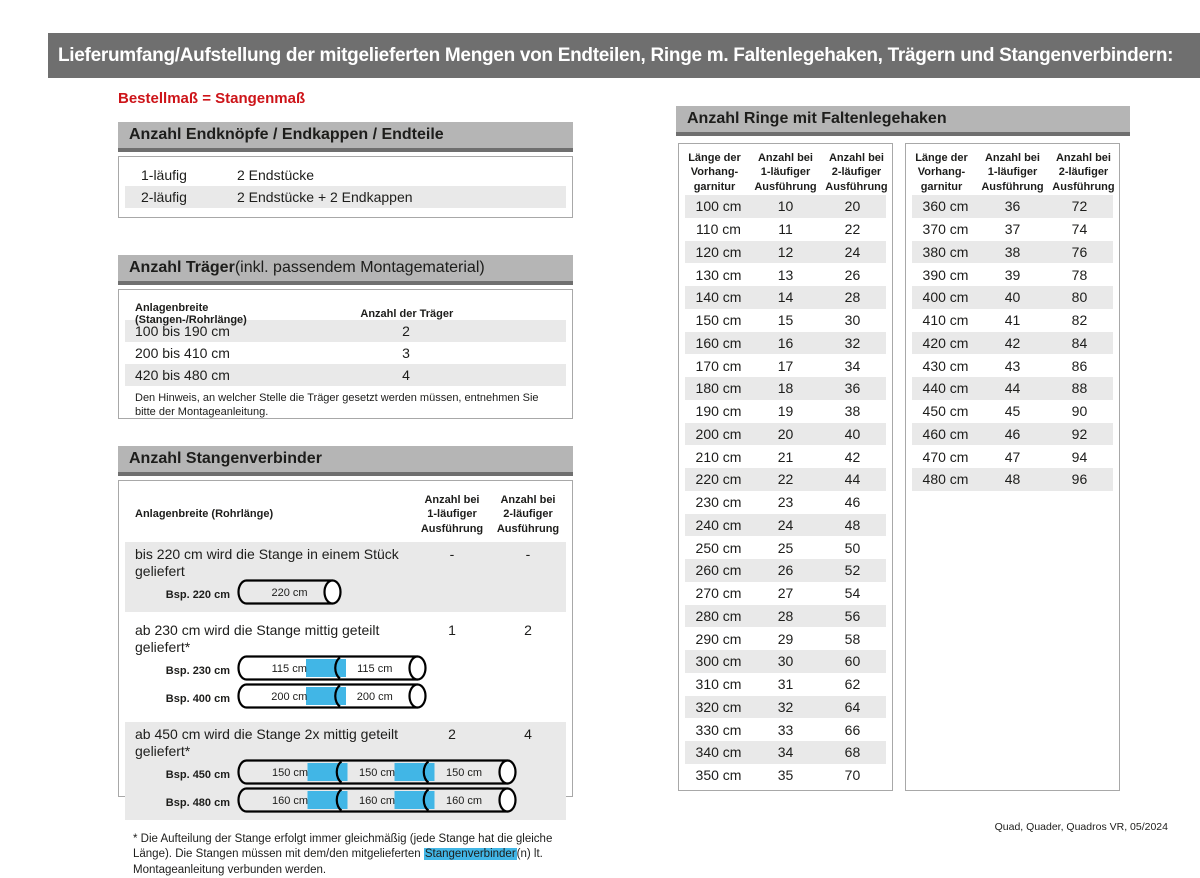 The height and width of the screenshot is (878, 1200). I want to click on rings-1-laeufig: 23, so click(785, 502).